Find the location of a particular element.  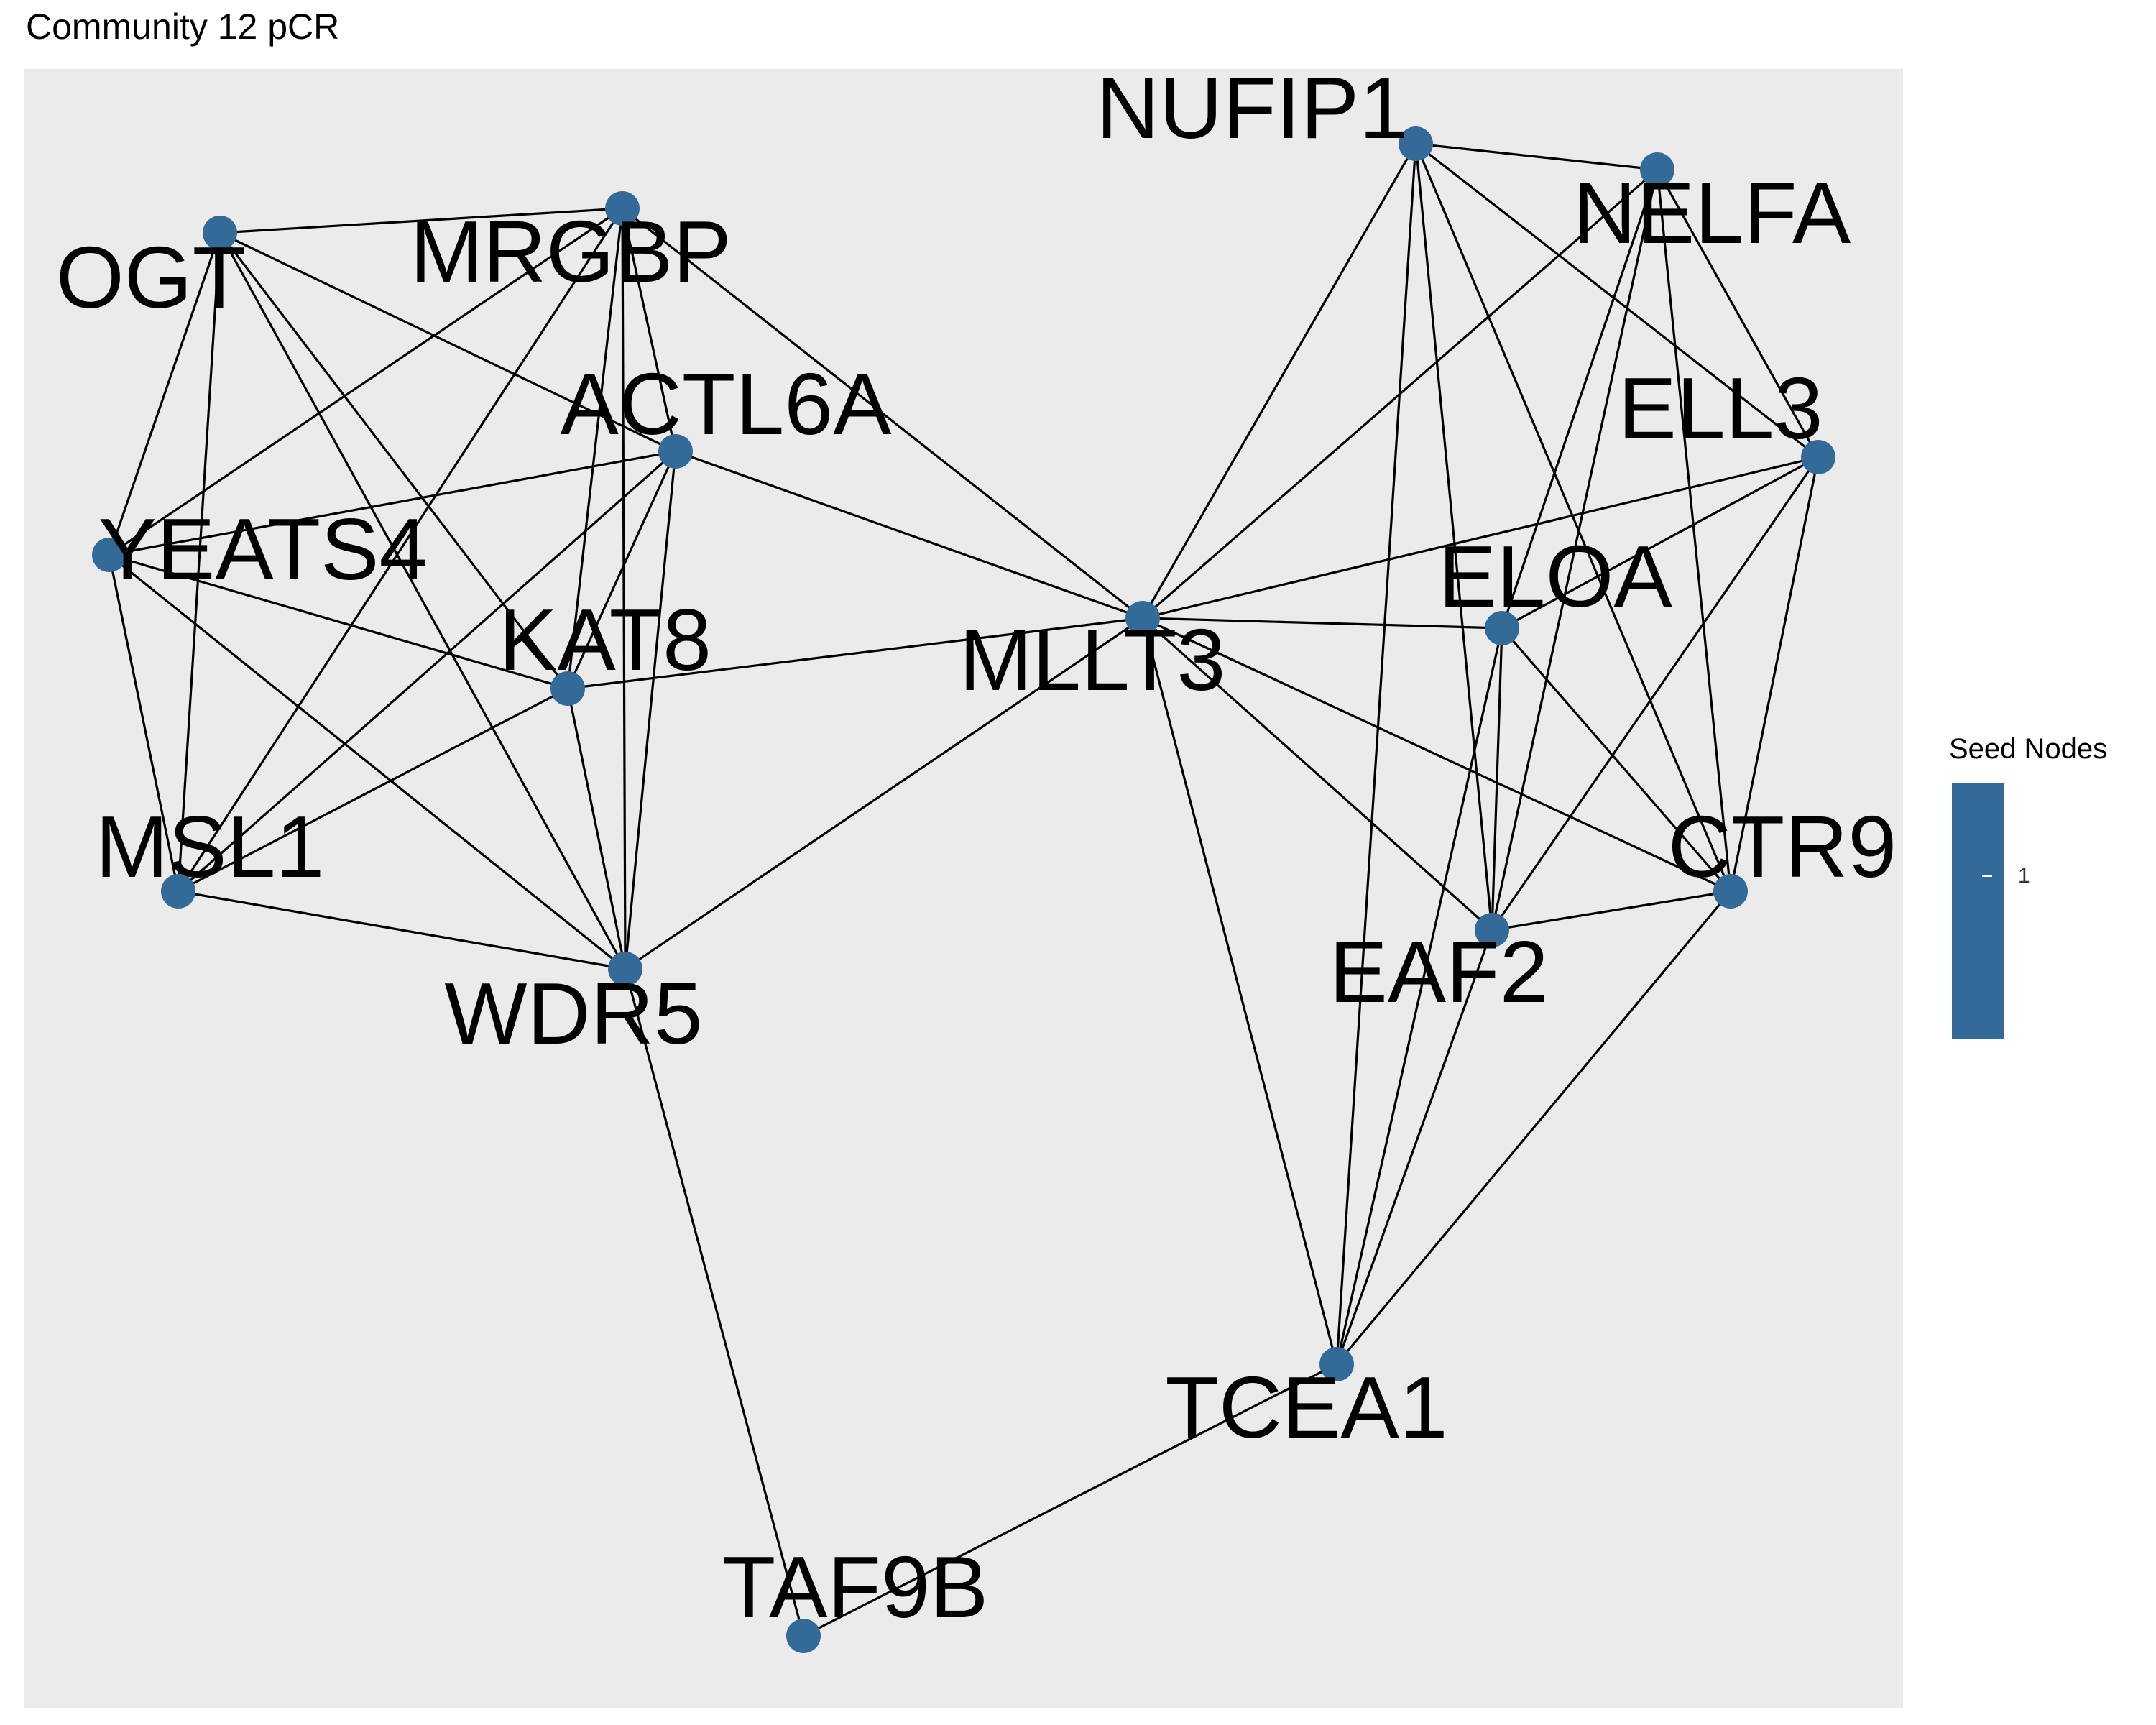

node-label-kat8: KAT8 is located at coordinates (605, 640).